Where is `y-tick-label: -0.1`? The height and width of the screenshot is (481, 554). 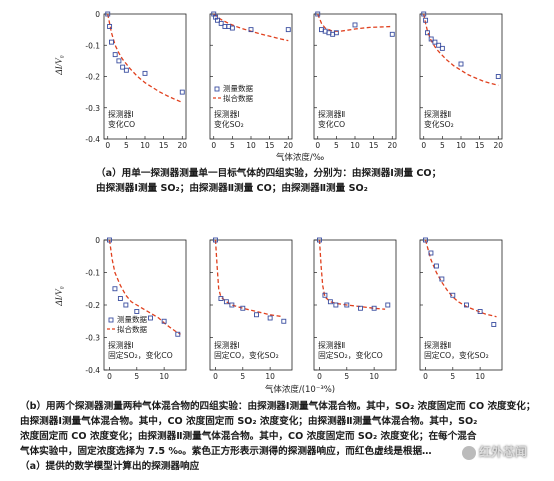 y-tick-label: -0.1 is located at coordinates (92, 45).